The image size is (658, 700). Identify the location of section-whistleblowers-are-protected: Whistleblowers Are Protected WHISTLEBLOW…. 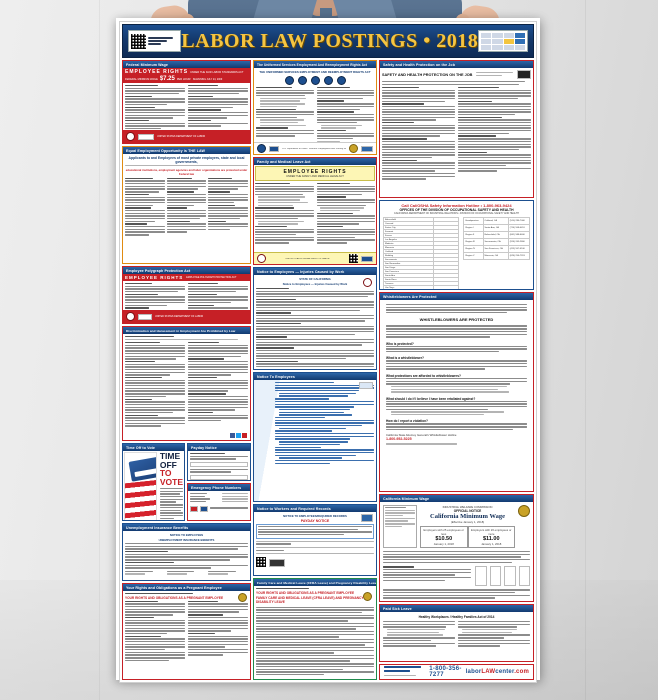
(456, 392).